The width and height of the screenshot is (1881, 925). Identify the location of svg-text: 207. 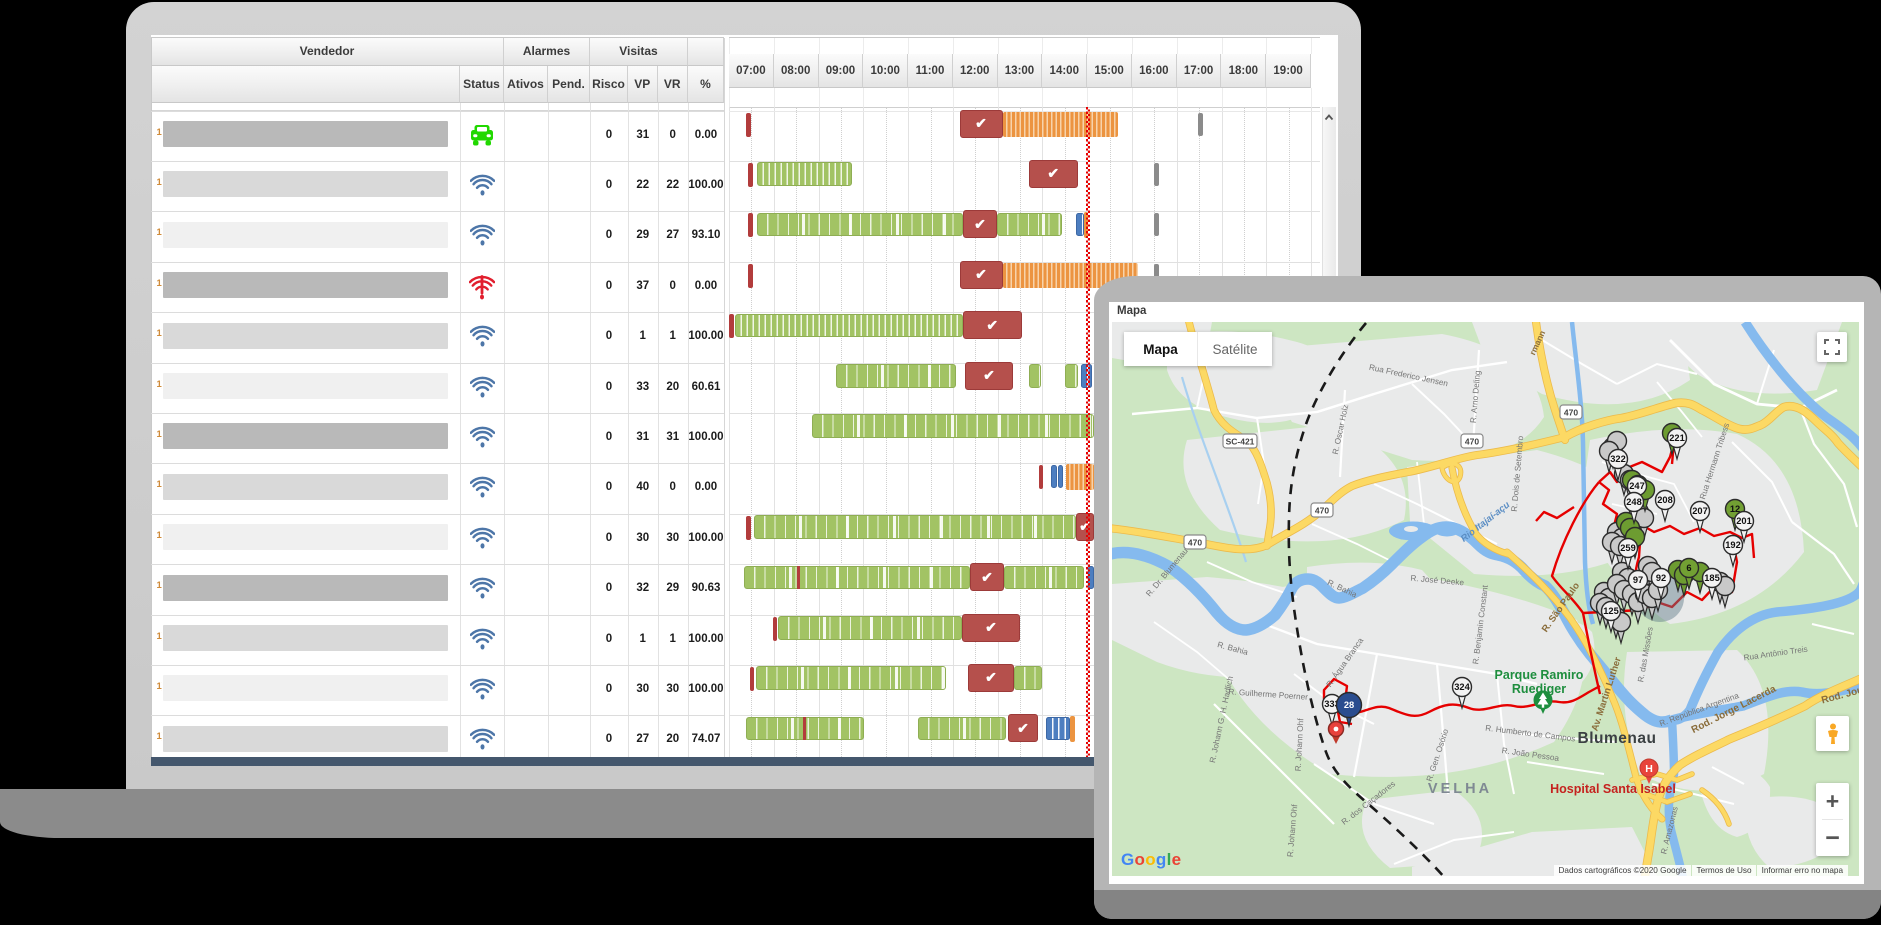
(1700, 511).